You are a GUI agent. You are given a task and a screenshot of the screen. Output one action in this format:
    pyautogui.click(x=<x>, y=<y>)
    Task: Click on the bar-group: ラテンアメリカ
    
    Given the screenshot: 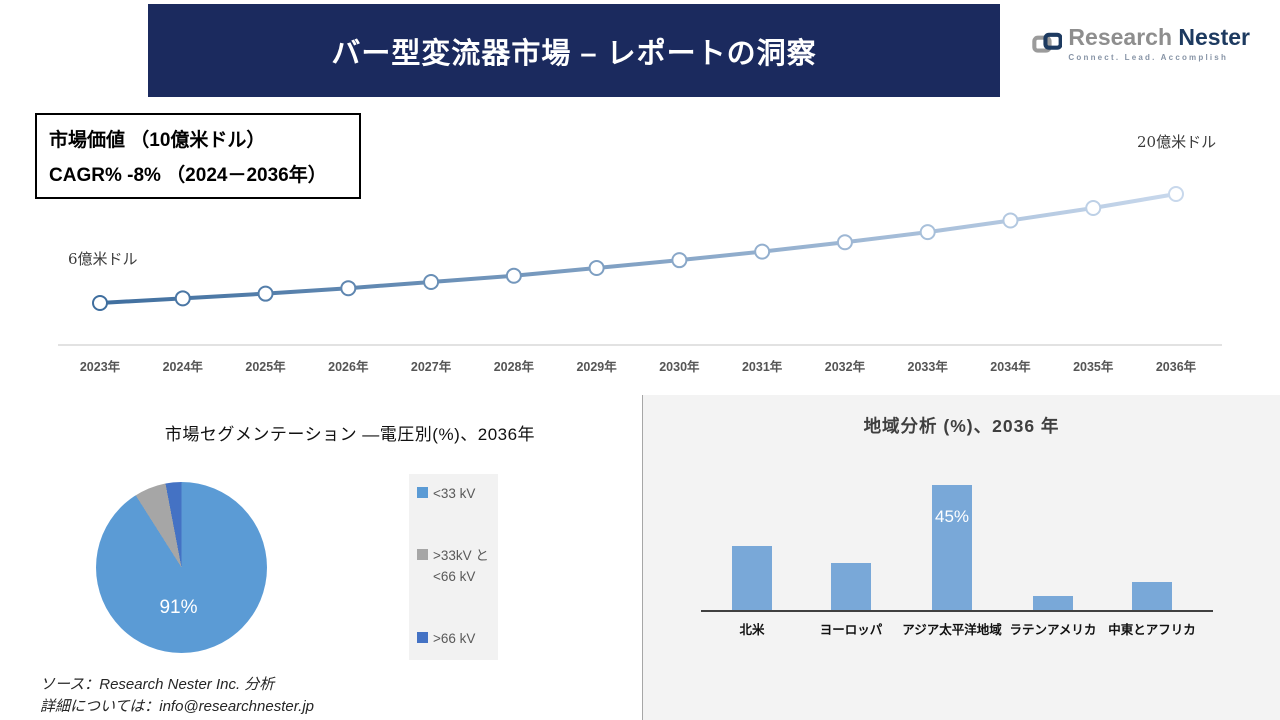 What is the action you would take?
    pyautogui.click(x=1053, y=515)
    